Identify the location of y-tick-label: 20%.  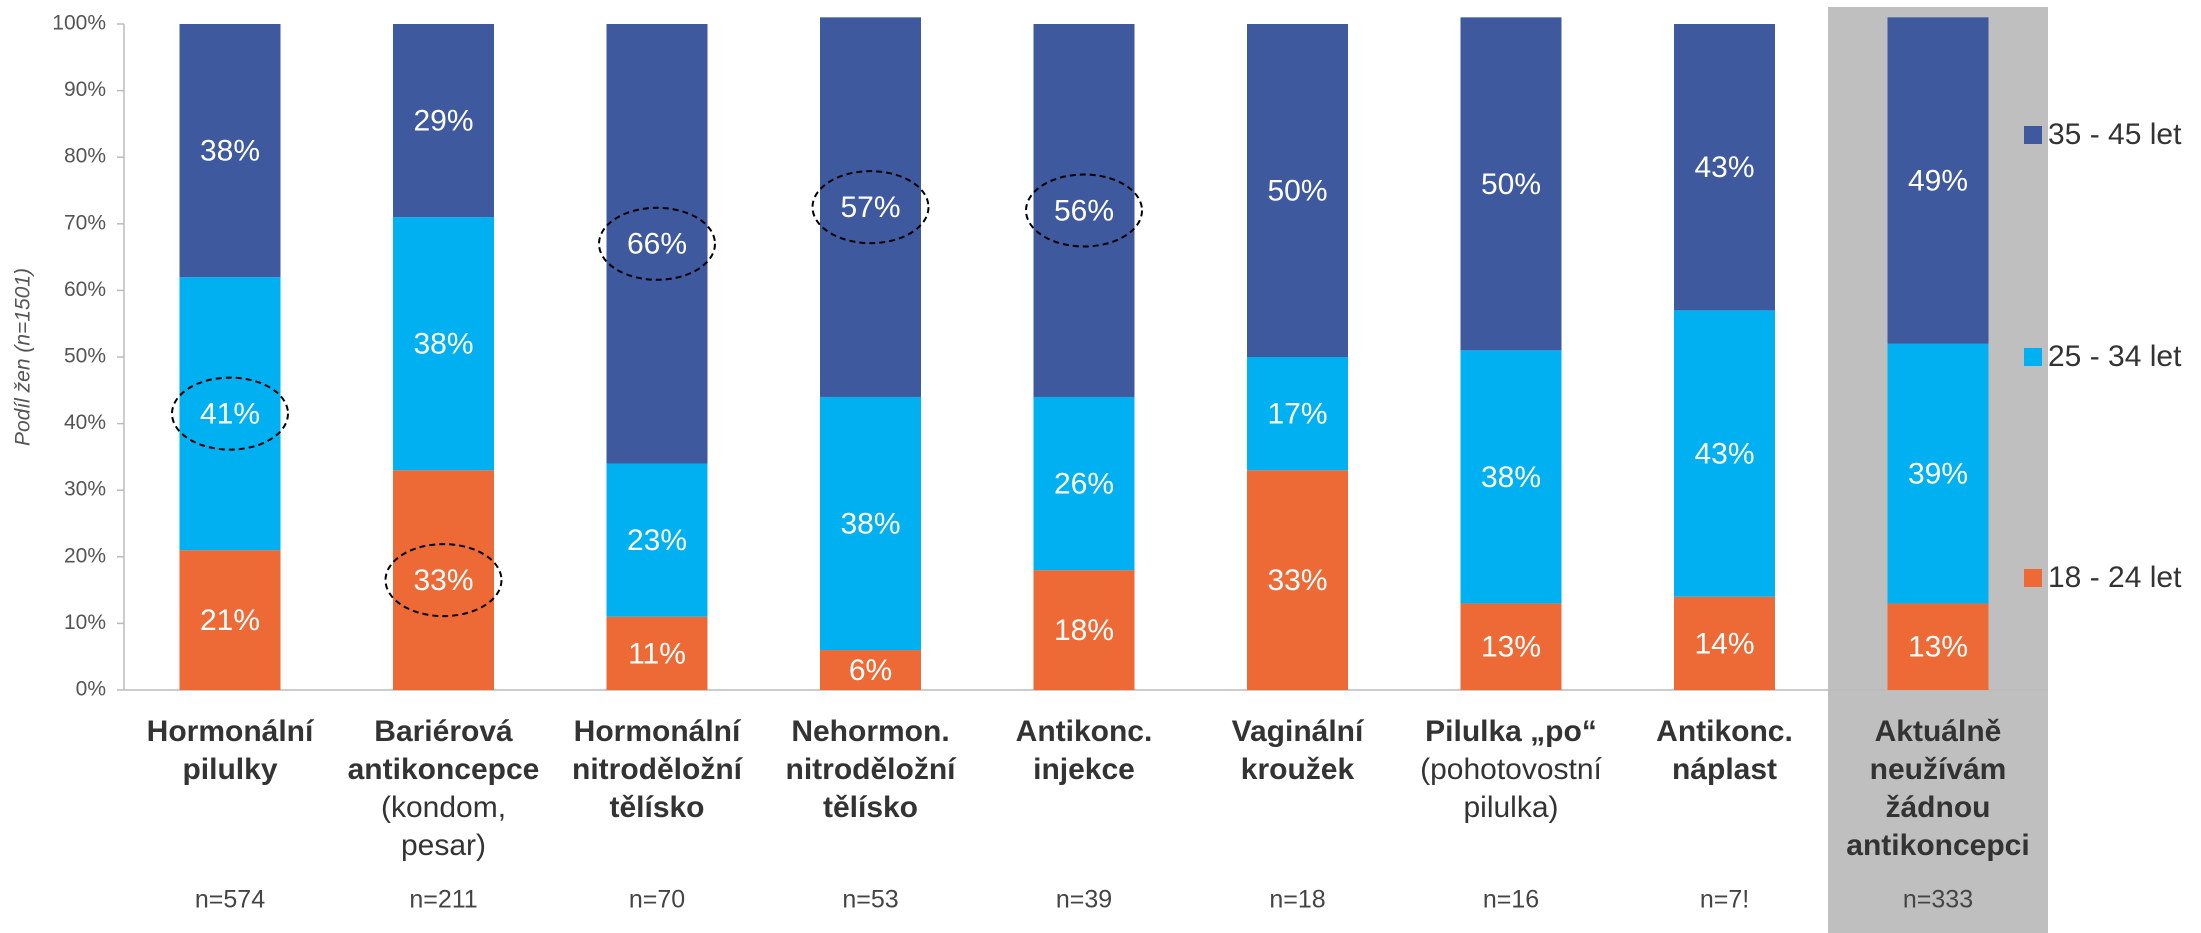
(85, 555).